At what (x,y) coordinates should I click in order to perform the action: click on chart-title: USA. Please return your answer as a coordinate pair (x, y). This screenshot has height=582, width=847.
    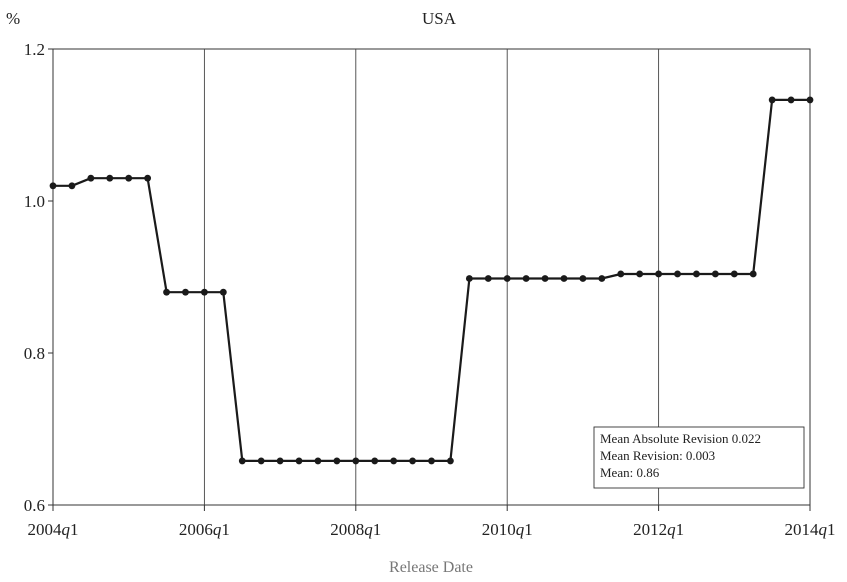
    Looking at the image, I should click on (439, 18).